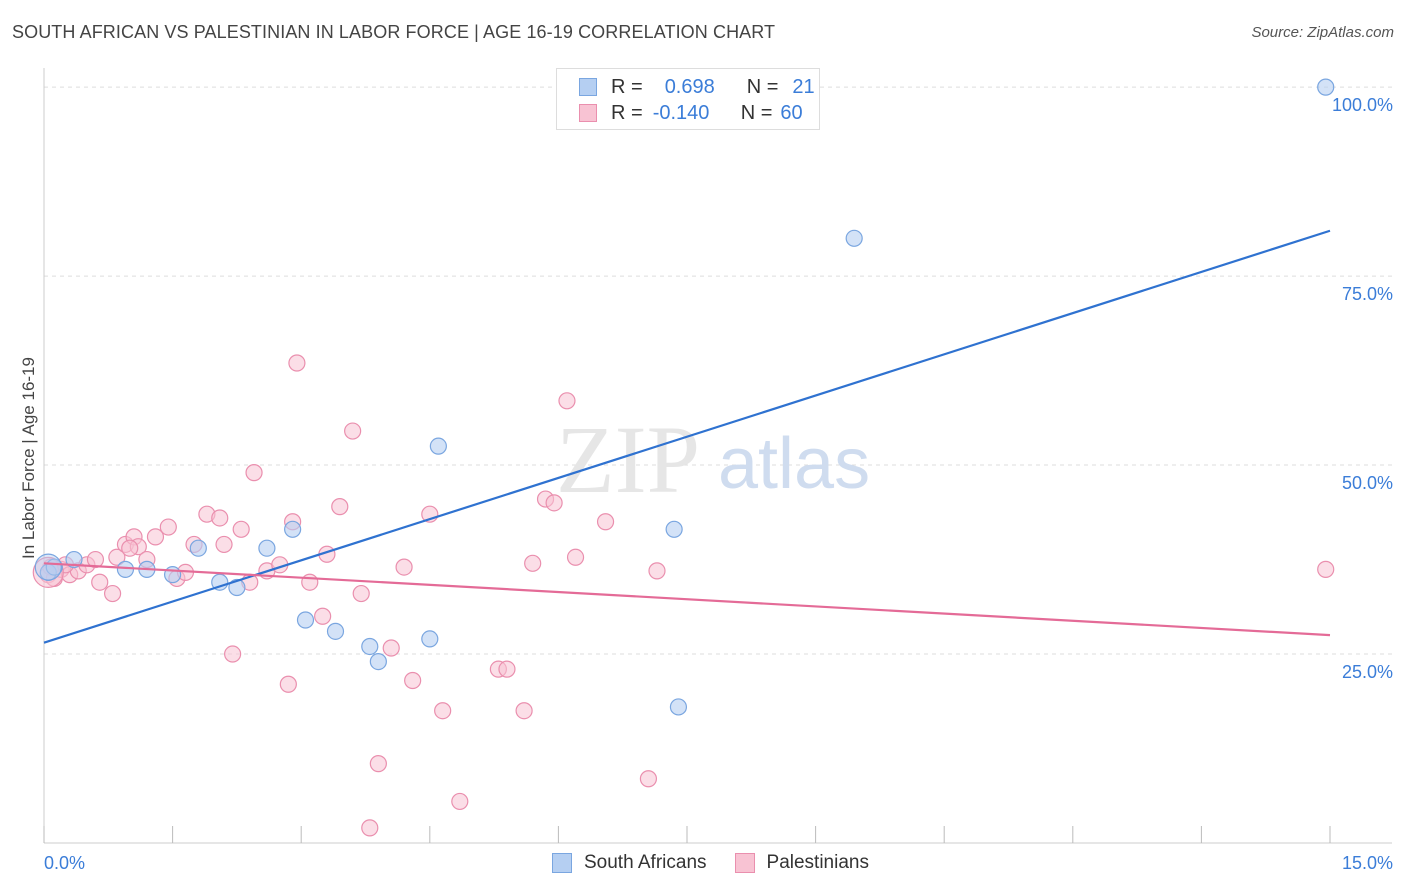  What do you see at coordinates (1367, 863) in the screenshot?
I see `x-tick-label: 15.0%` at bounding box center [1367, 863].